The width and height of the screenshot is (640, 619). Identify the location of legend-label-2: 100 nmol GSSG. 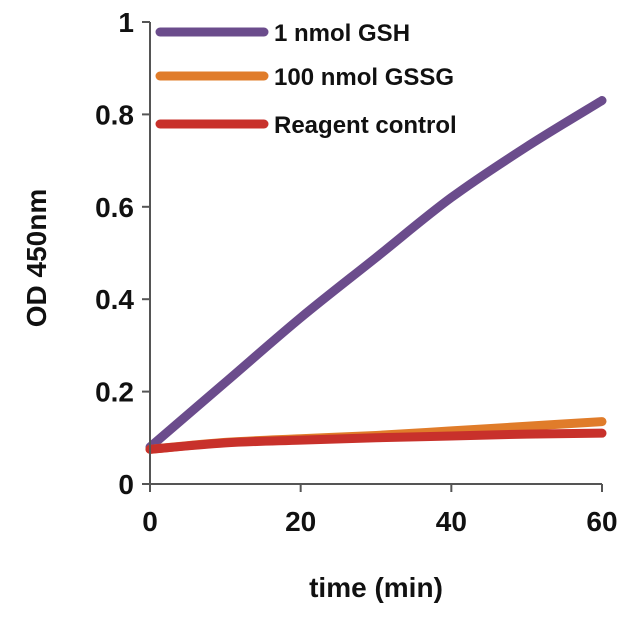
(364, 77).